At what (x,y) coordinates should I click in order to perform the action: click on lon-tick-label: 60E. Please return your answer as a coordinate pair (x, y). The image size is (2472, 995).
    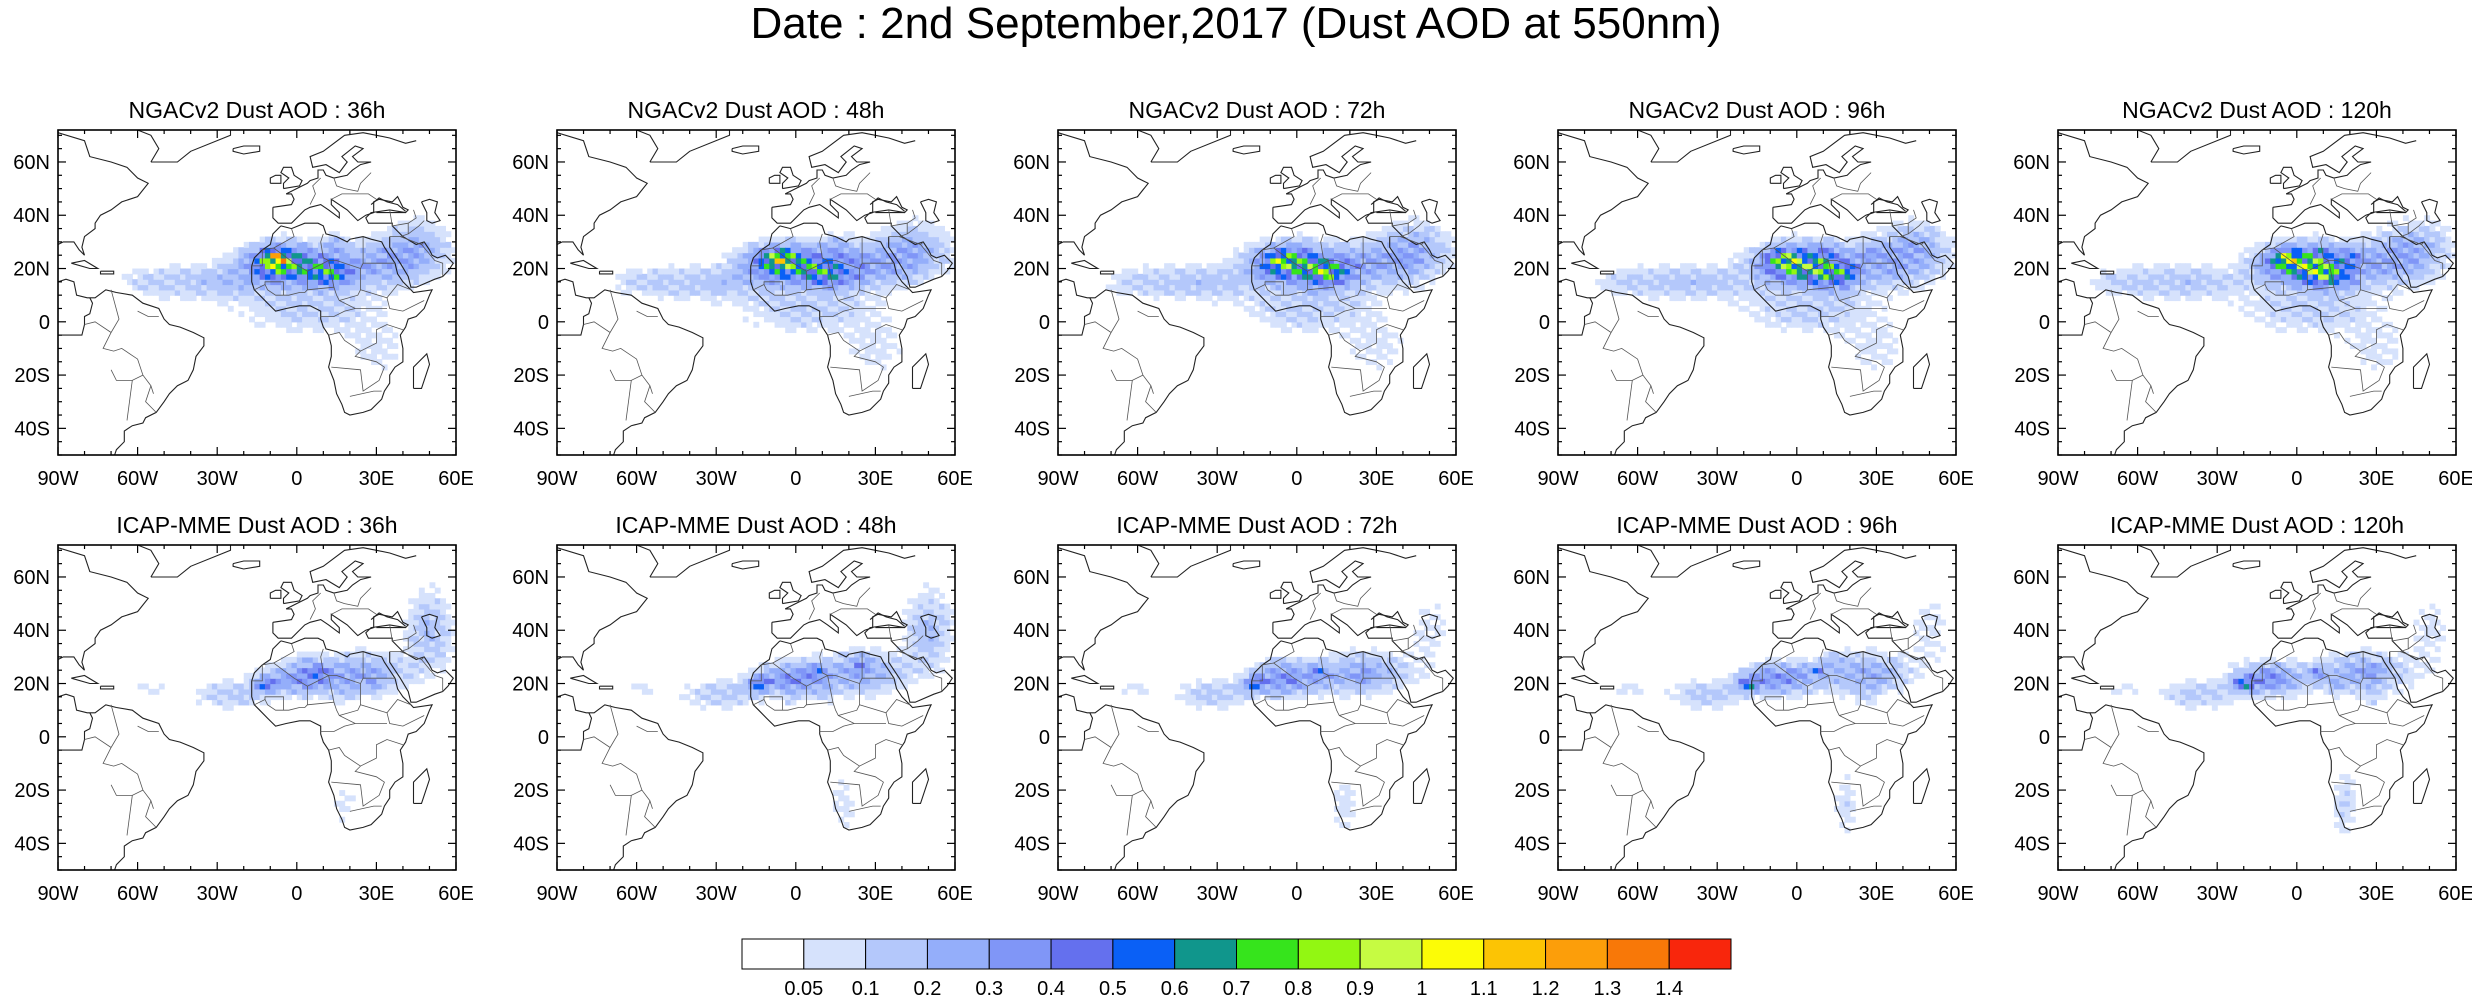
    Looking at the image, I should click on (1456, 479).